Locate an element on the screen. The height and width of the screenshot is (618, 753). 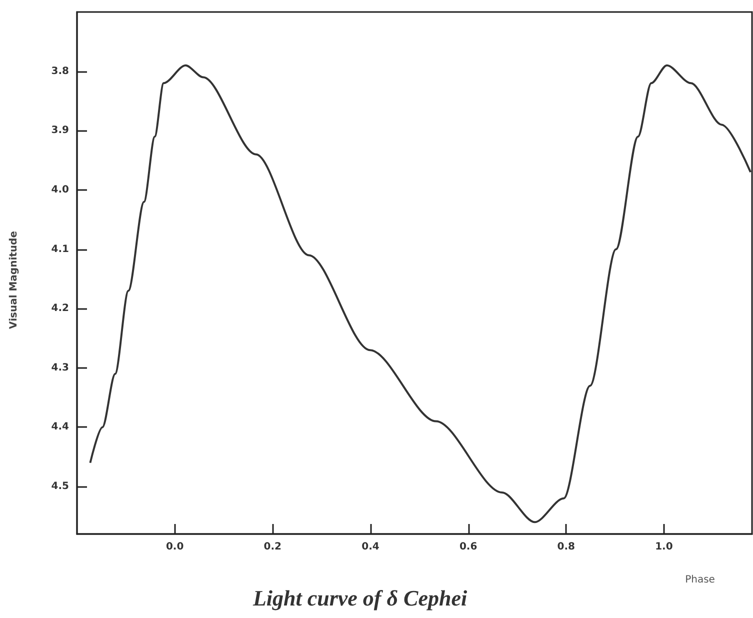
y-tick-label: 4.5 is located at coordinates (60, 486).